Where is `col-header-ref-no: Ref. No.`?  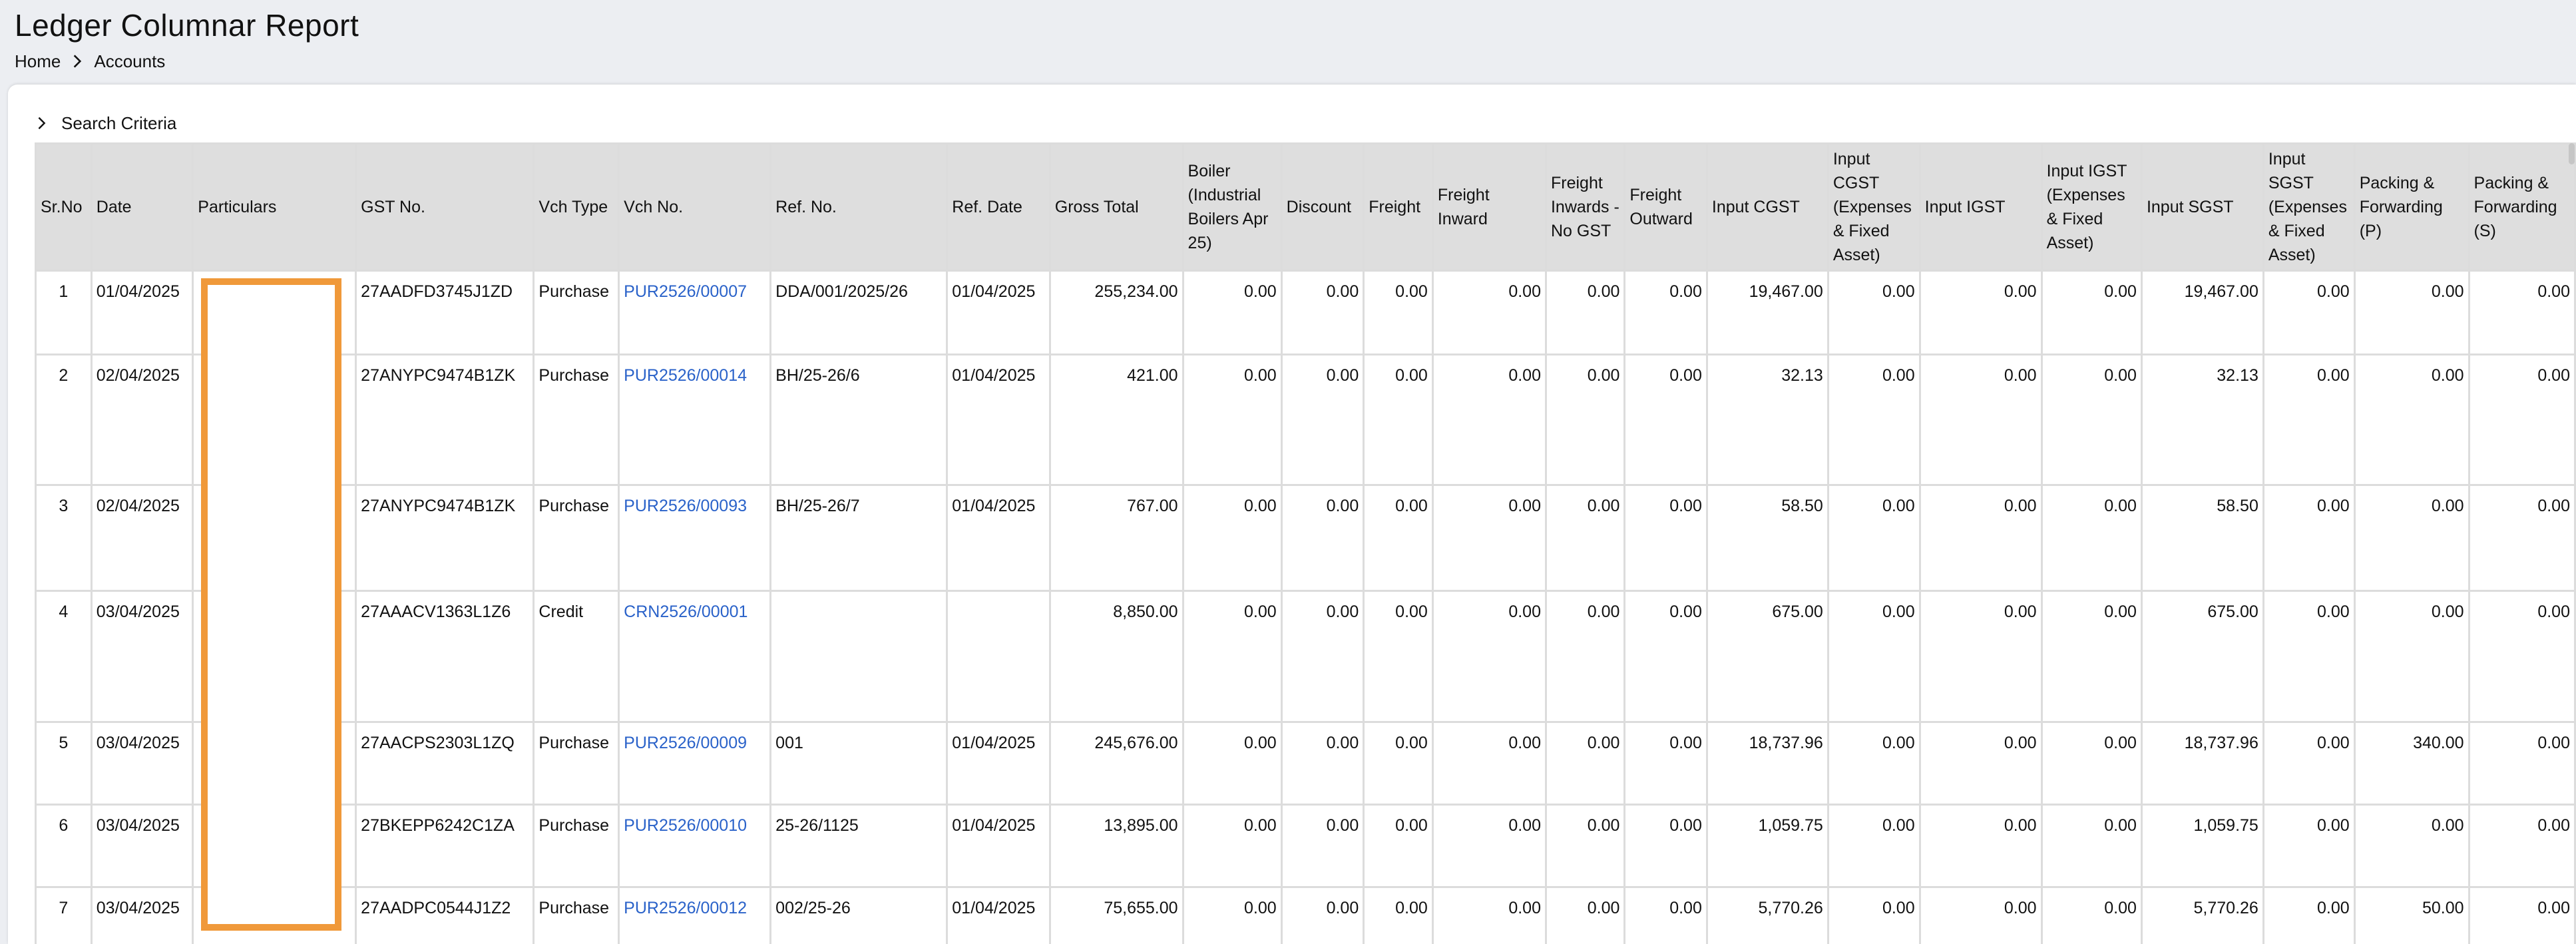 col-header-ref-no: Ref. No. is located at coordinates (859, 207).